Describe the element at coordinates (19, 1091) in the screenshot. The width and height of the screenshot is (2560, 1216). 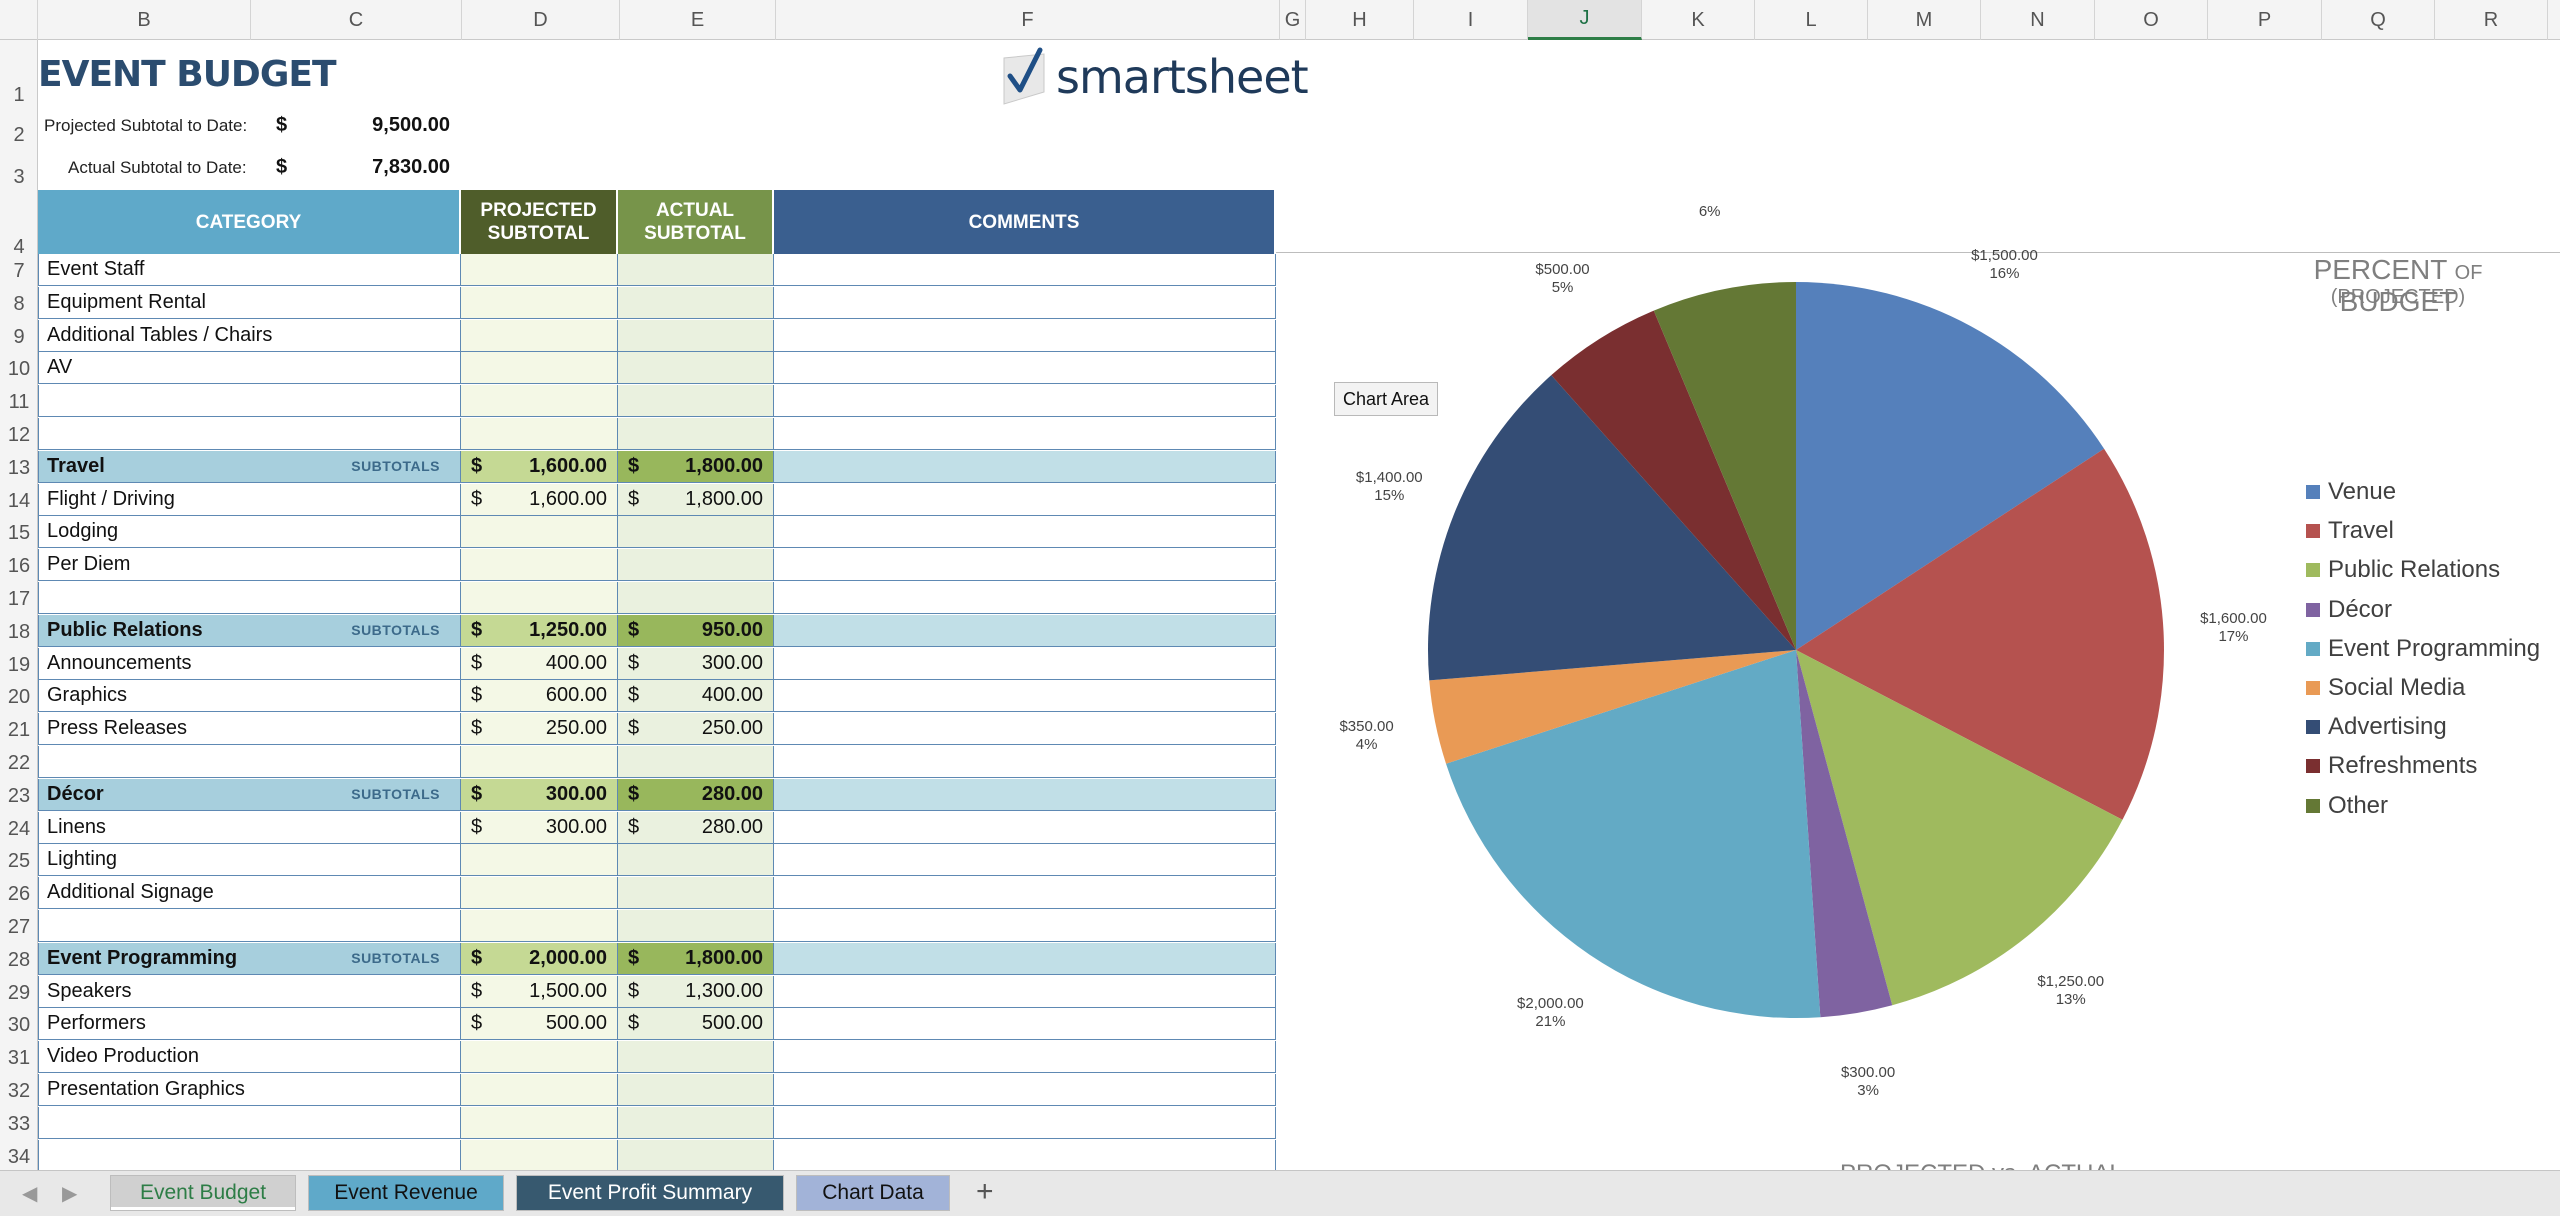
I see `row-header-32: 32` at that location.